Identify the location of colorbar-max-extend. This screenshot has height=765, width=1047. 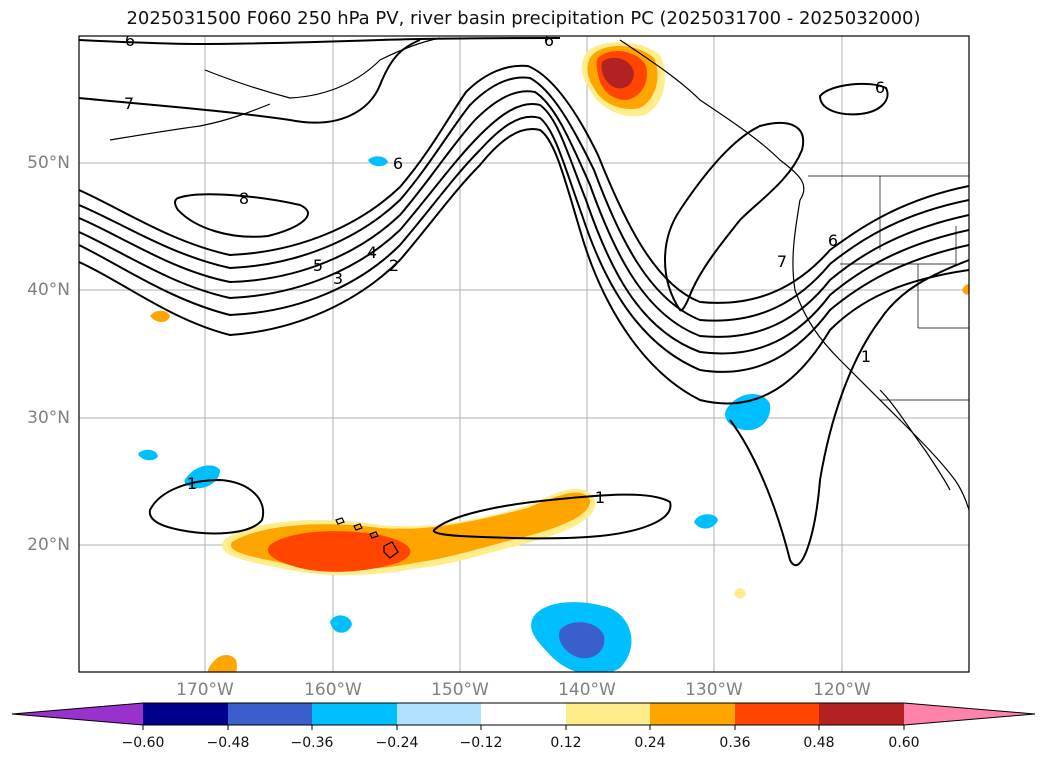
(969, 714).